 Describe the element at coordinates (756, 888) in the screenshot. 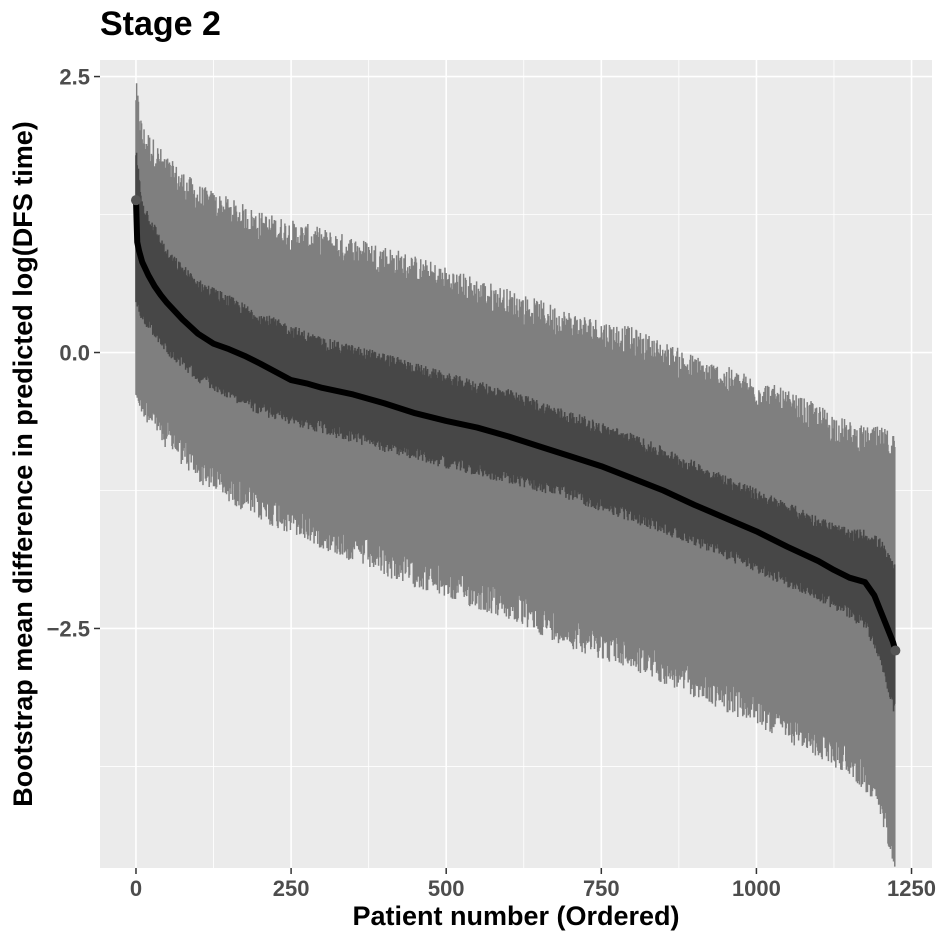

I see `x-tick-label: 1000` at that location.